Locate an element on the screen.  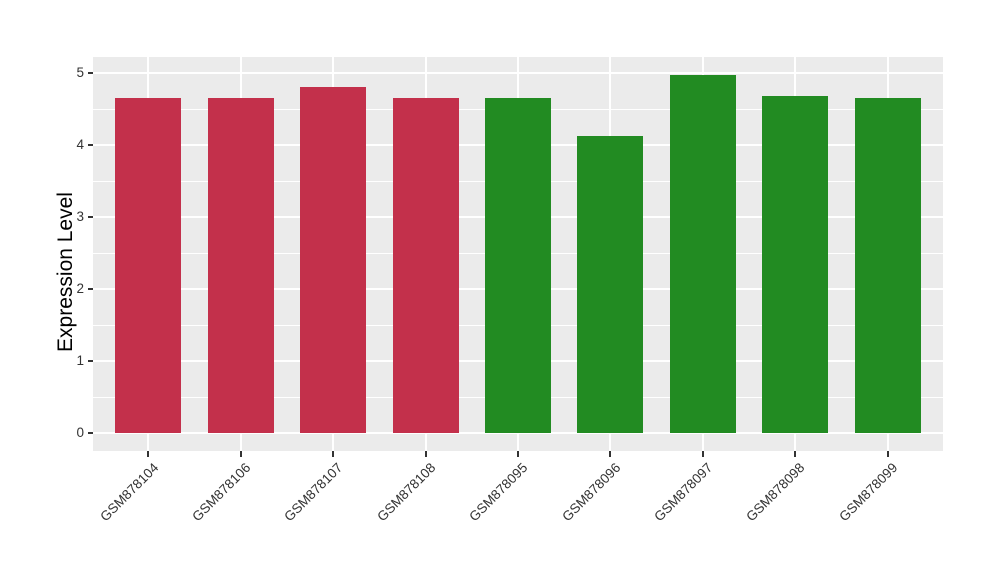
x-tick-label: GSM878107 is located at coordinates (313, 492).